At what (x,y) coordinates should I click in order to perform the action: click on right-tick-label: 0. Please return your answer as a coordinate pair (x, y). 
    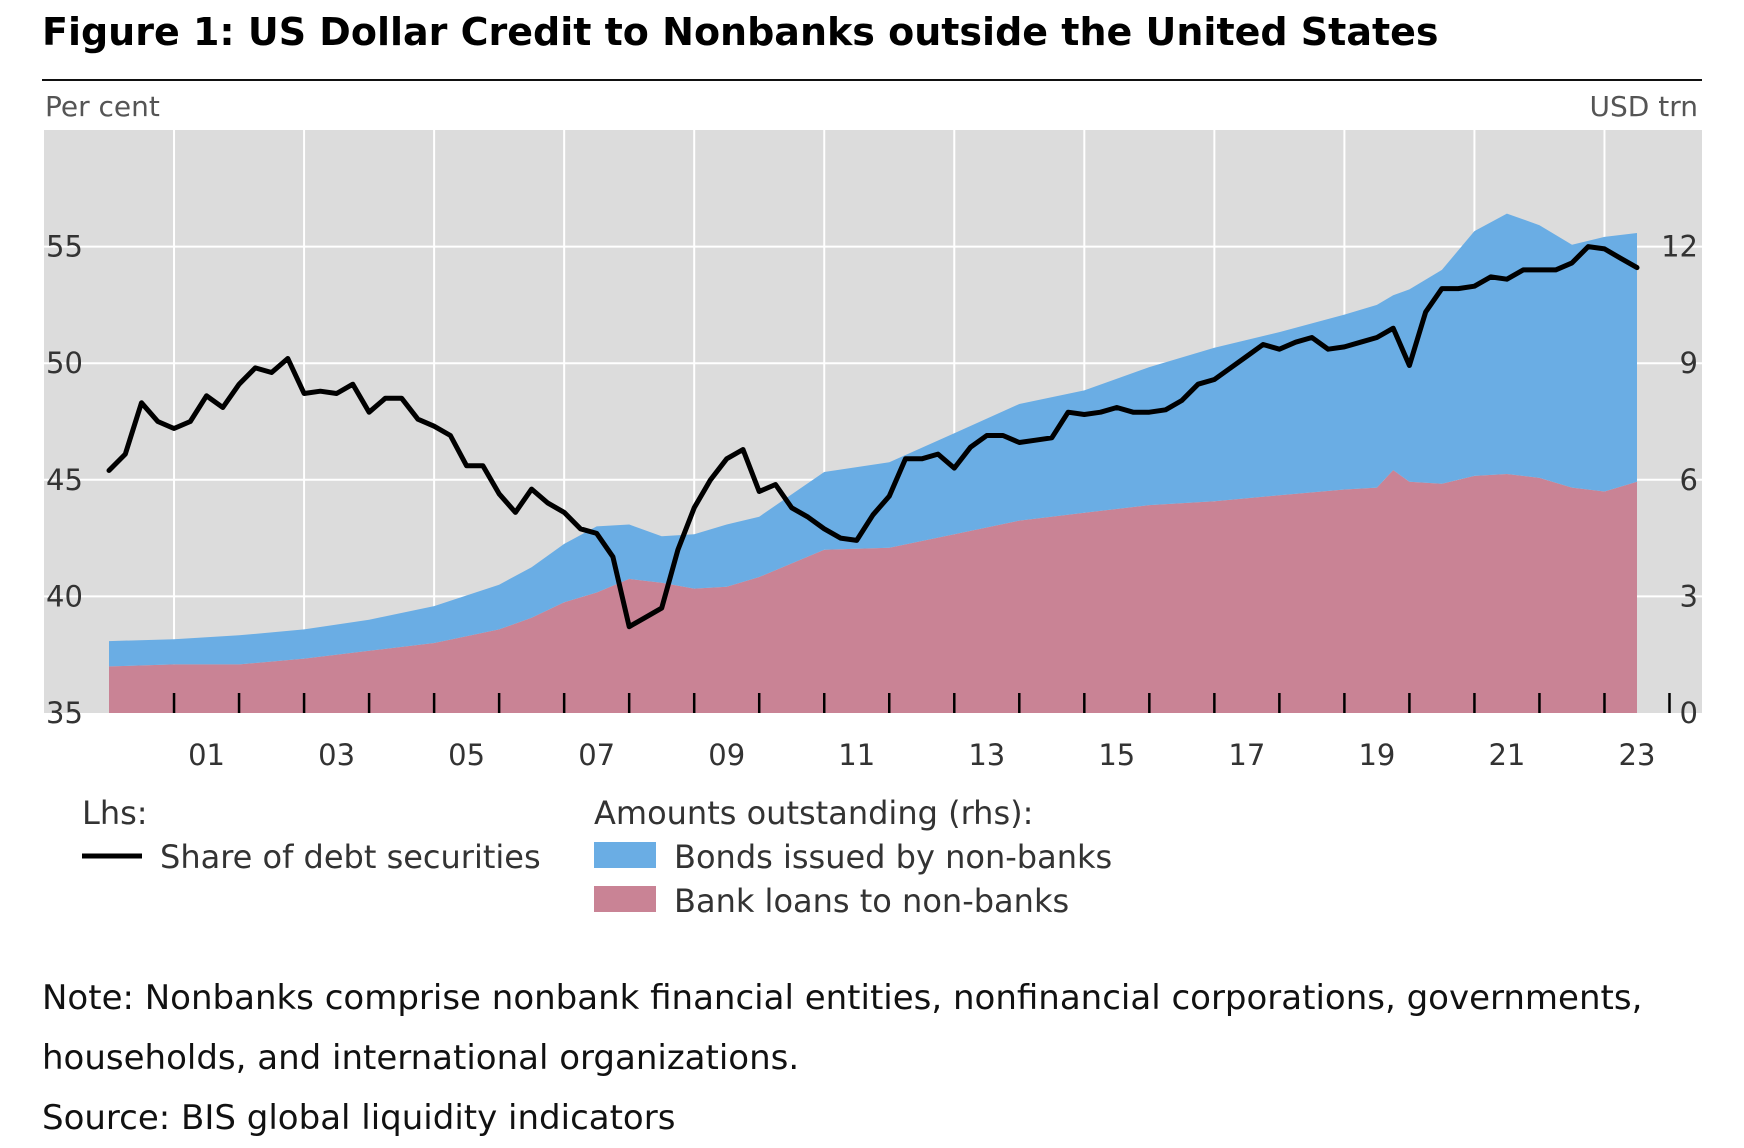
    Looking at the image, I should click on (1689, 713).